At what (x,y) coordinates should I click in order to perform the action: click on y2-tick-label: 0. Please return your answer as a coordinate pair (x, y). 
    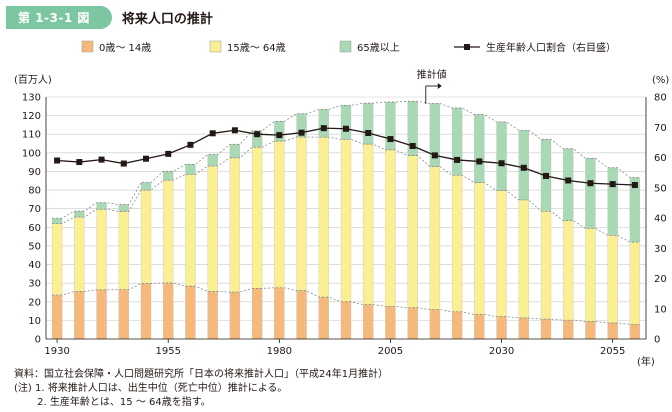
    Looking at the image, I should click on (657, 340).